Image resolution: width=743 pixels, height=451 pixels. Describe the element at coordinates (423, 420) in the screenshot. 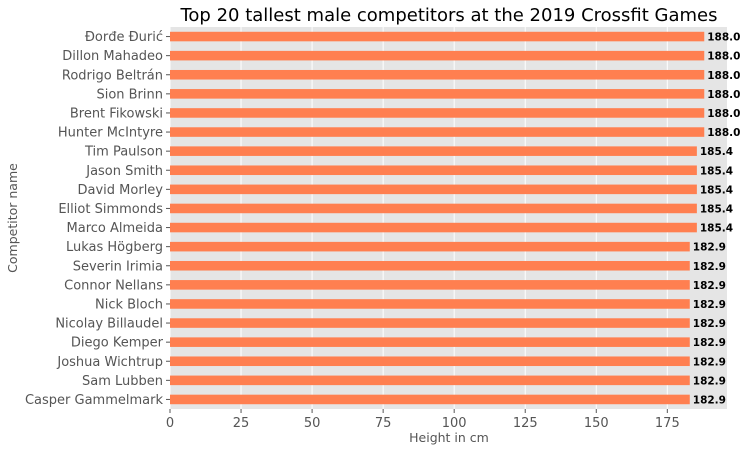

I see `x-axis-ticks: 0 25 50 75 100 125 150 175` at that location.